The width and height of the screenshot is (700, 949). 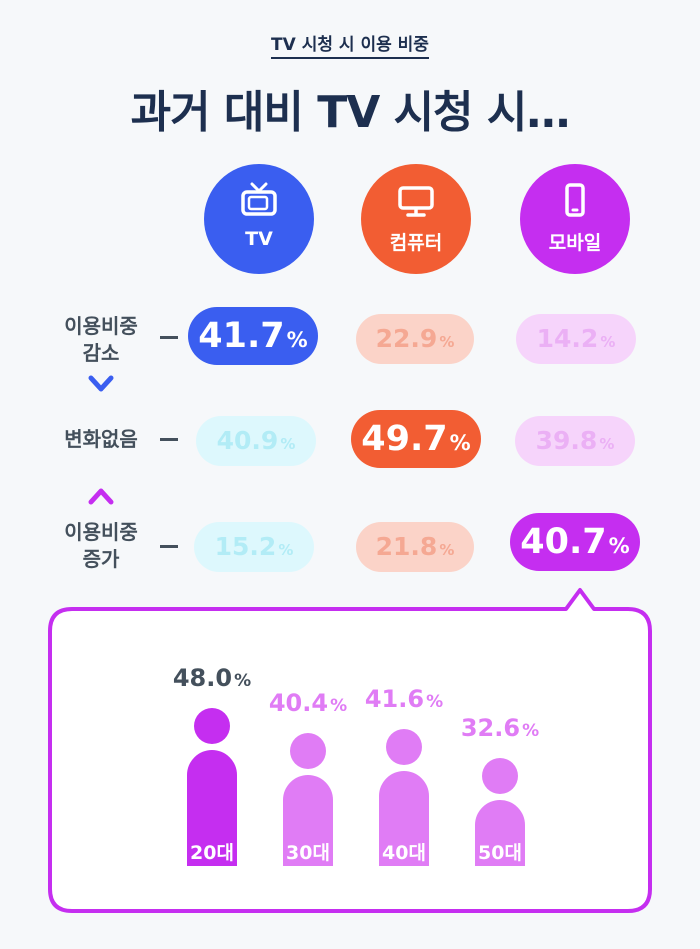 I want to click on device-tv: TV, so click(x=259, y=219).